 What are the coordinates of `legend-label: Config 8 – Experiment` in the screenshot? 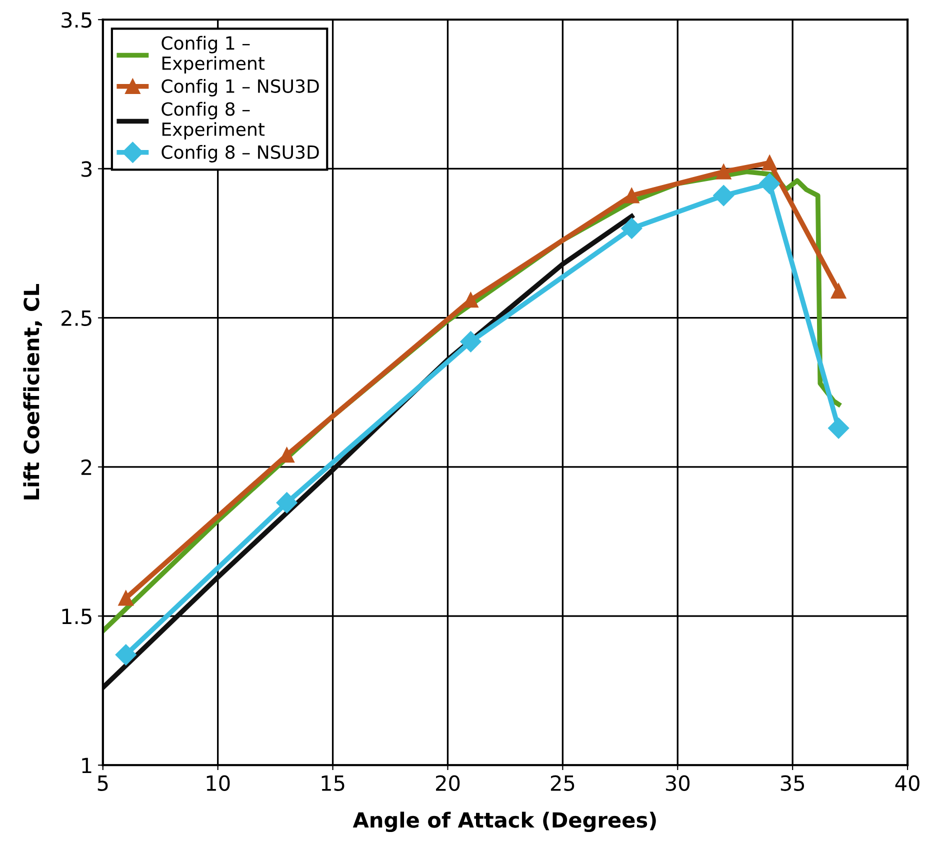 It's located at (213, 121).